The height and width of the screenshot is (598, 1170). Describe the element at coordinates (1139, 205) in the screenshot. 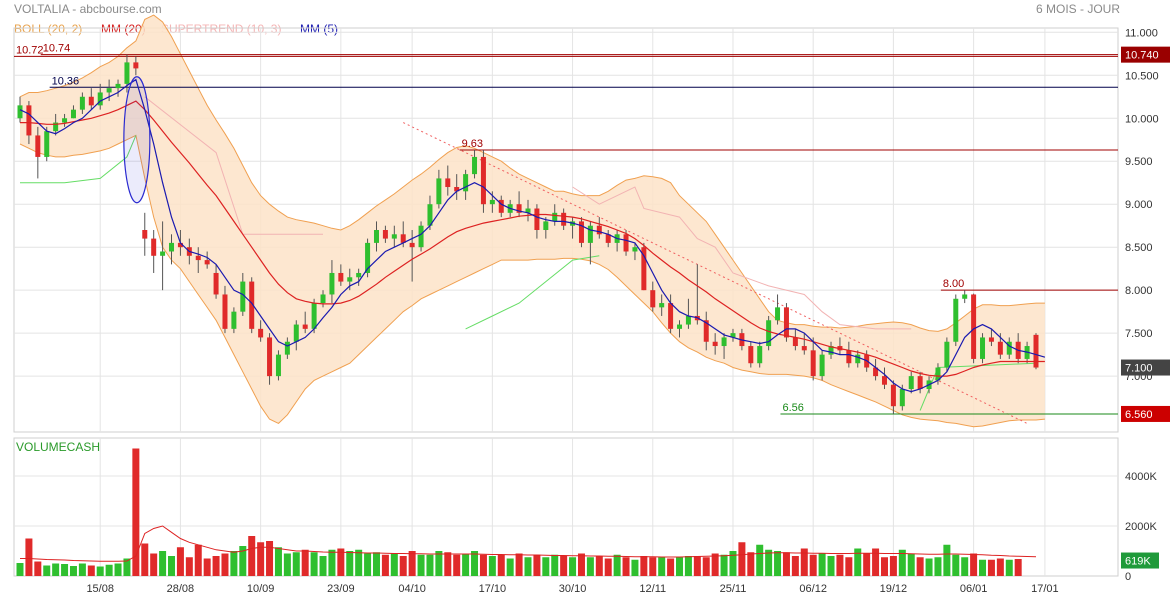

I see `price-y-tick: 9.000` at that location.